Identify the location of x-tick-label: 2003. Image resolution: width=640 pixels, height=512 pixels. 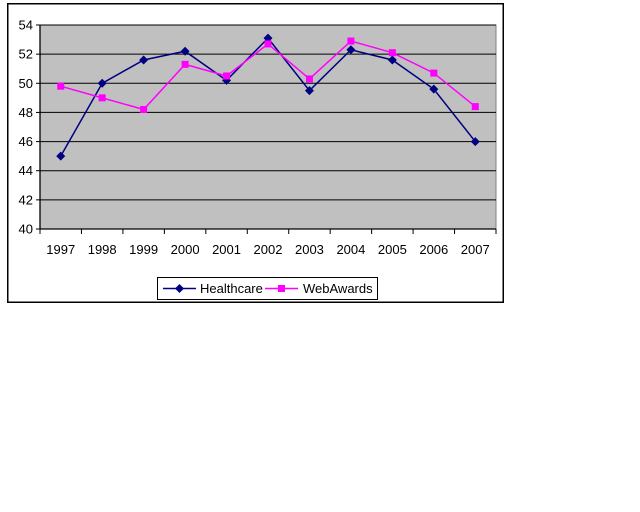
(309, 249).